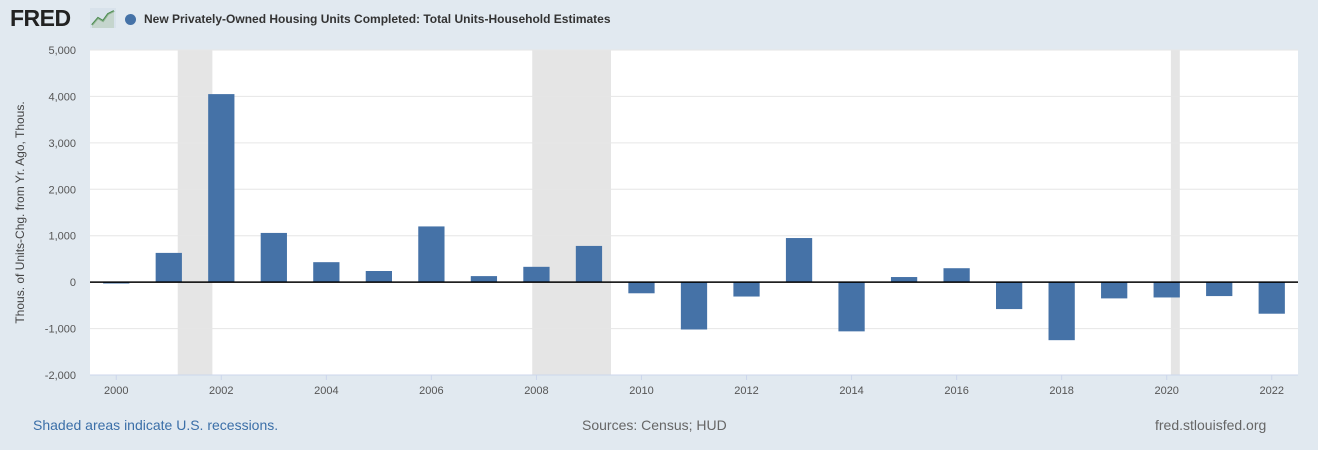  I want to click on x-tick-label: 2000, so click(116, 391).